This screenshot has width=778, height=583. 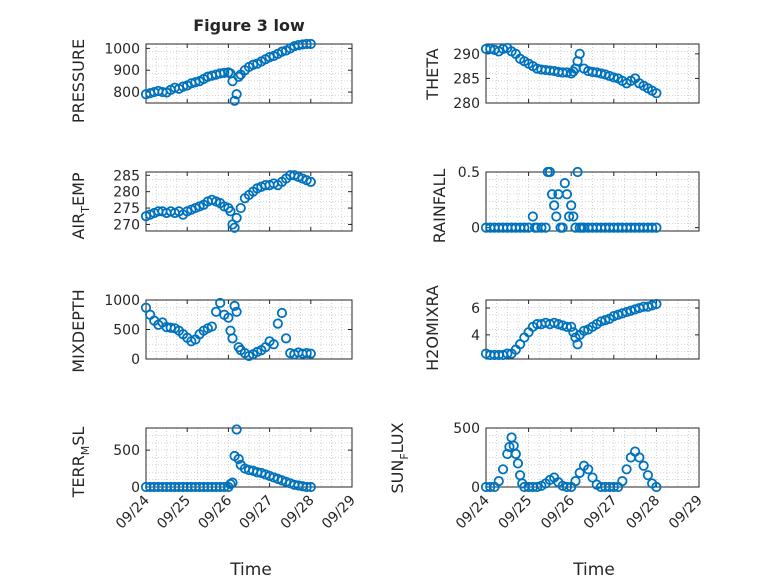 I want to click on y-axis-label-pressure: PRESSURE, so click(x=78, y=81).